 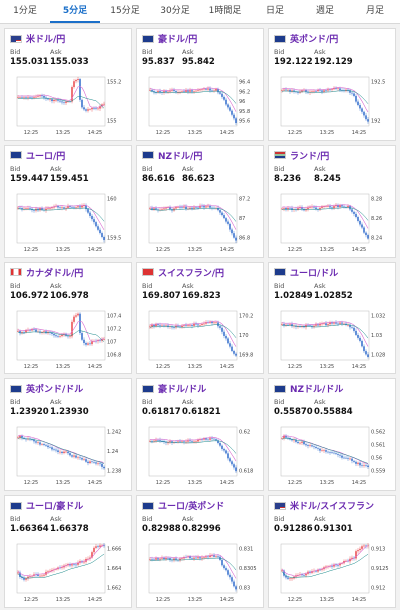 I want to click on mini-candle-chart: 170.2 170 169.8 12:25 13:25 14:25, so click(x=200, y=340).